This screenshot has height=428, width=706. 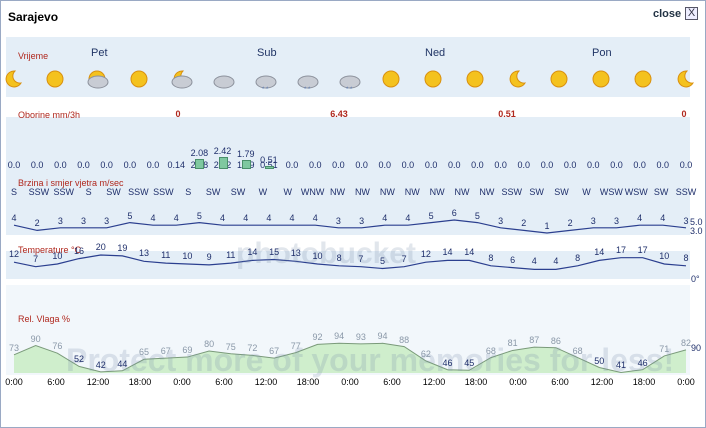 What do you see at coordinates (71, 183) in the screenshot?
I see `section-wind: Brzina i smjer vjetra m/sec` at bounding box center [71, 183].